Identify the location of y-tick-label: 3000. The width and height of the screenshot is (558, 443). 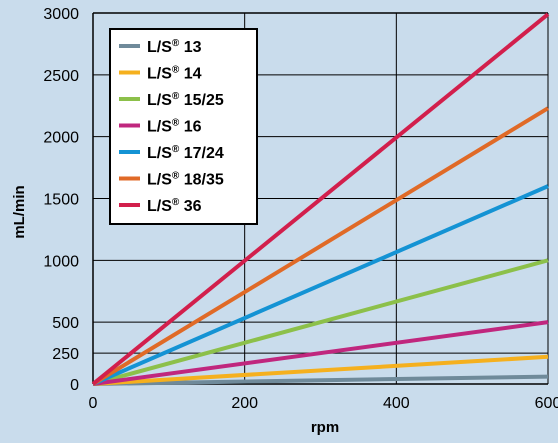
(61, 14).